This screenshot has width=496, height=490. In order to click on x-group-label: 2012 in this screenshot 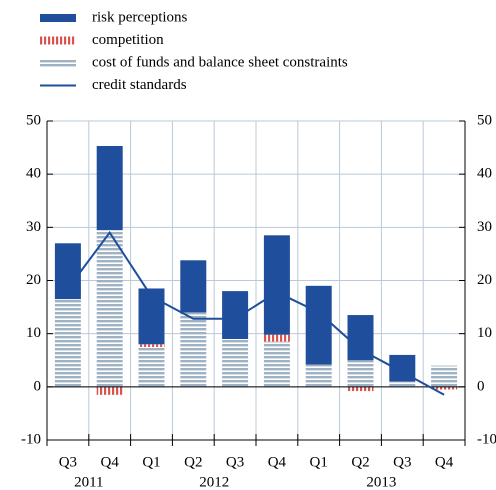, I will do `click(214, 482)`.